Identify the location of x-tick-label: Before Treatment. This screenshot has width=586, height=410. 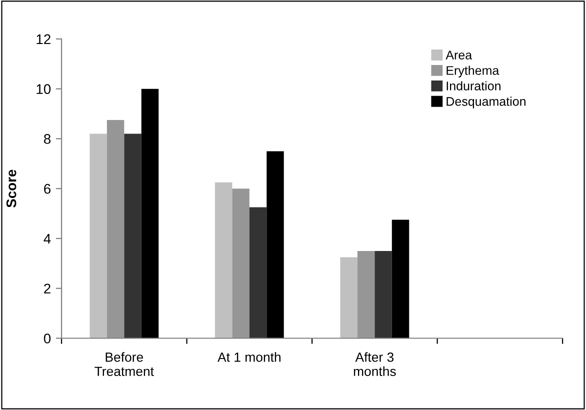
(124, 364).